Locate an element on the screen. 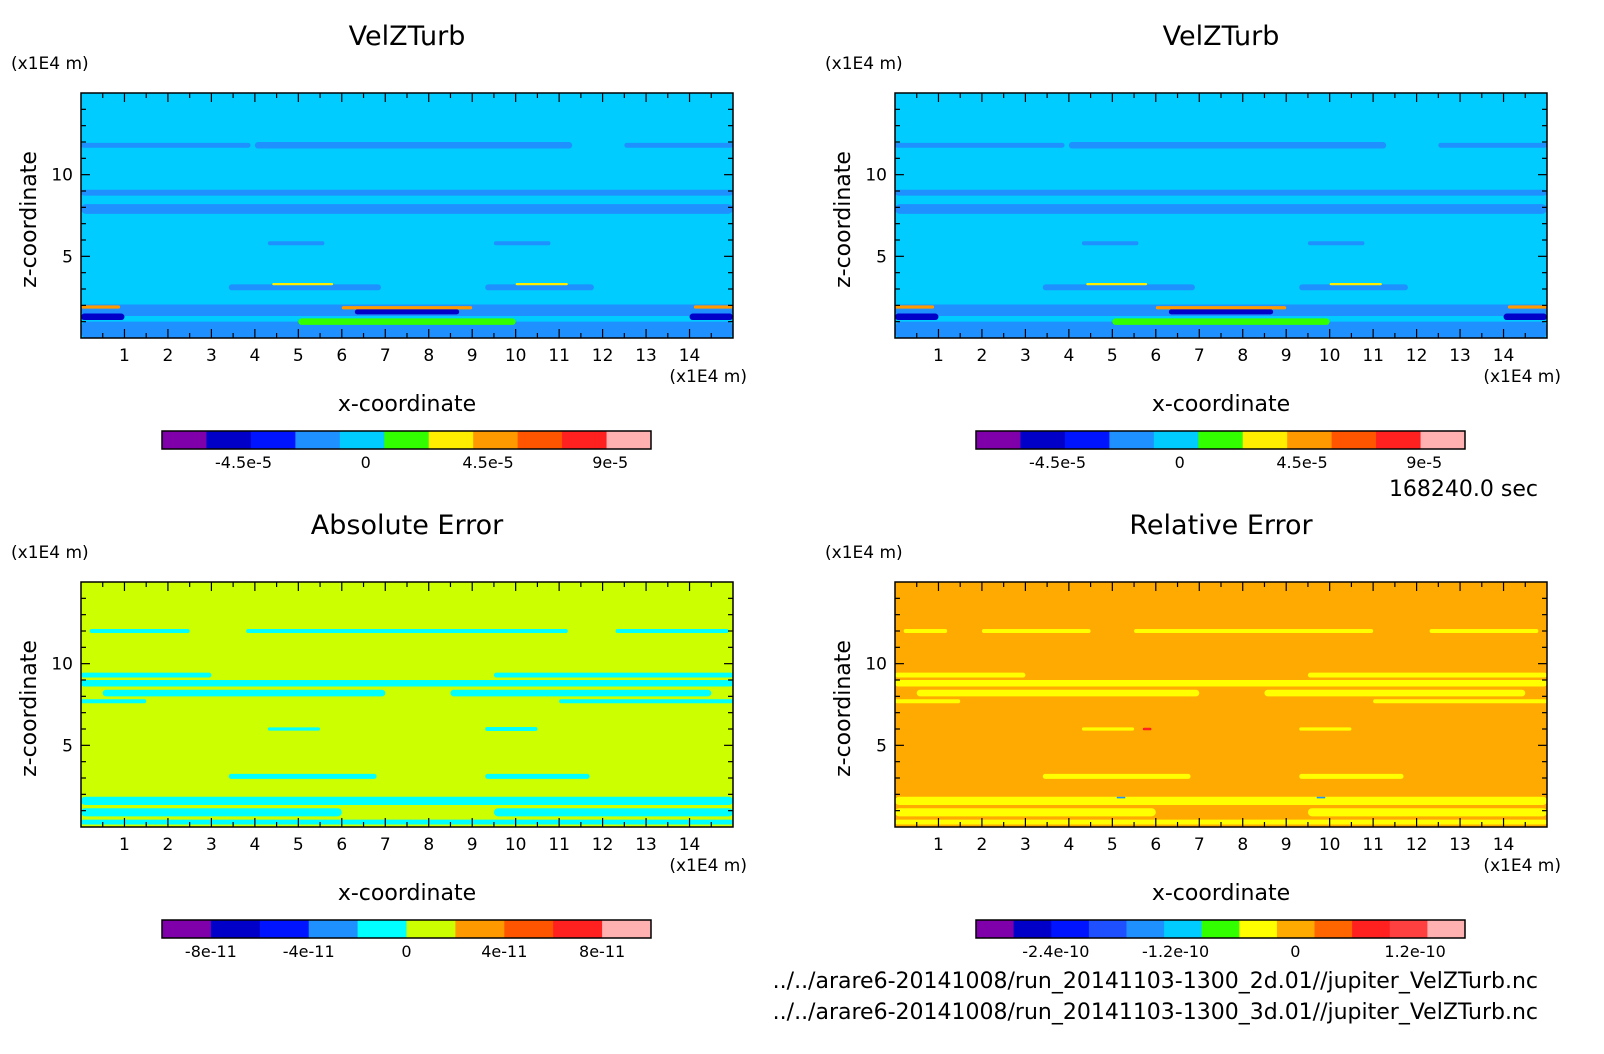 The width and height of the screenshot is (1604, 1054). x-tick-label: 7 is located at coordinates (1199, 845).